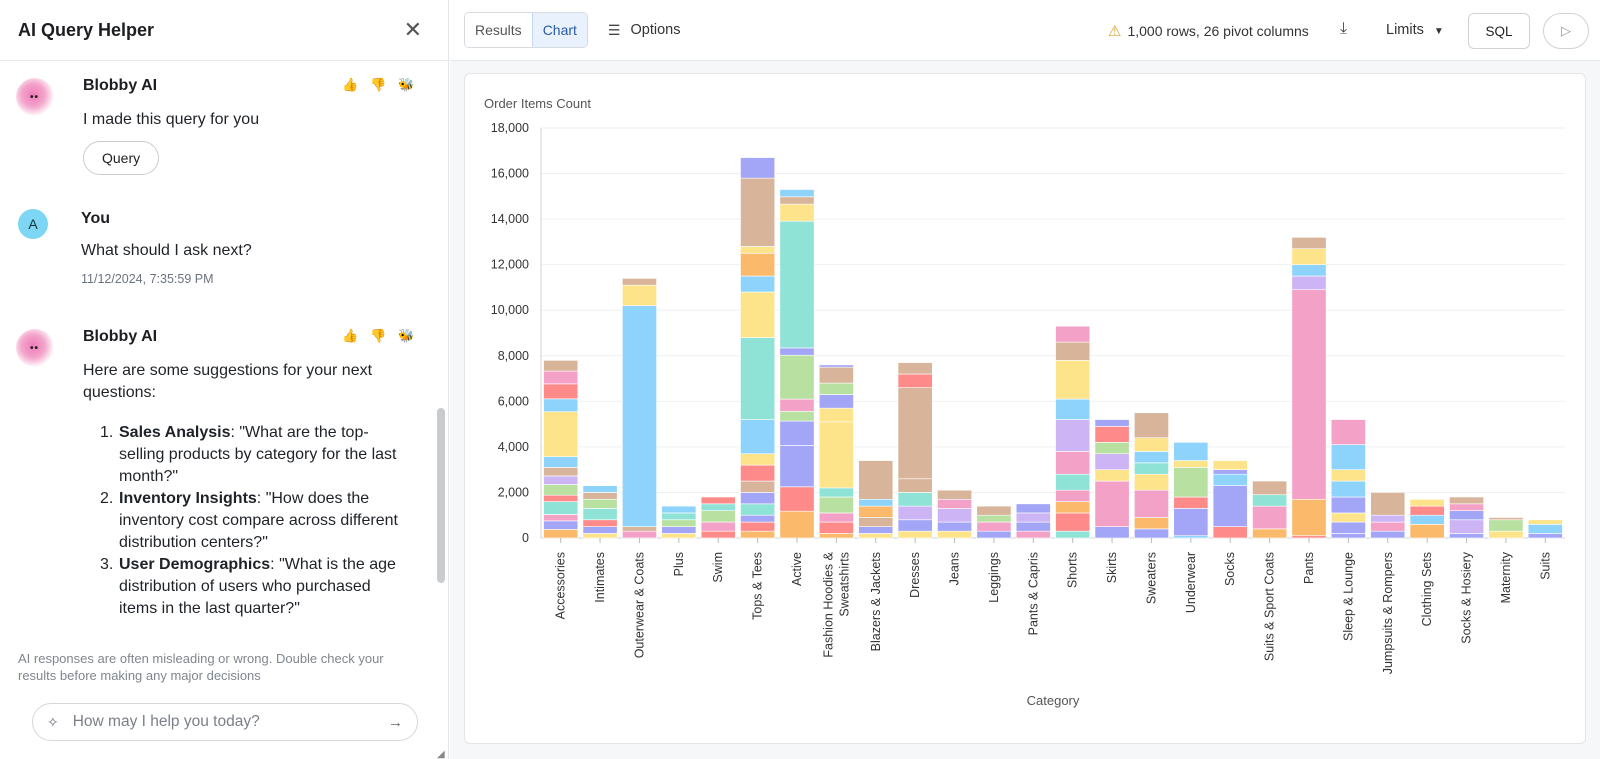 The height and width of the screenshot is (759, 1600). Describe the element at coordinates (498, 30) in the screenshot. I see `tab-results: Results` at that location.